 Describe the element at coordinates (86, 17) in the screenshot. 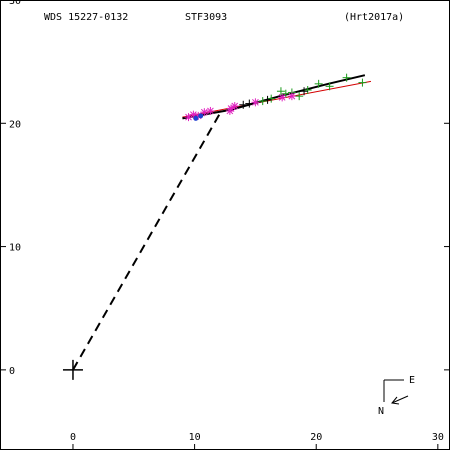

I see `wds-id-label: WDS 15227-0132` at that location.